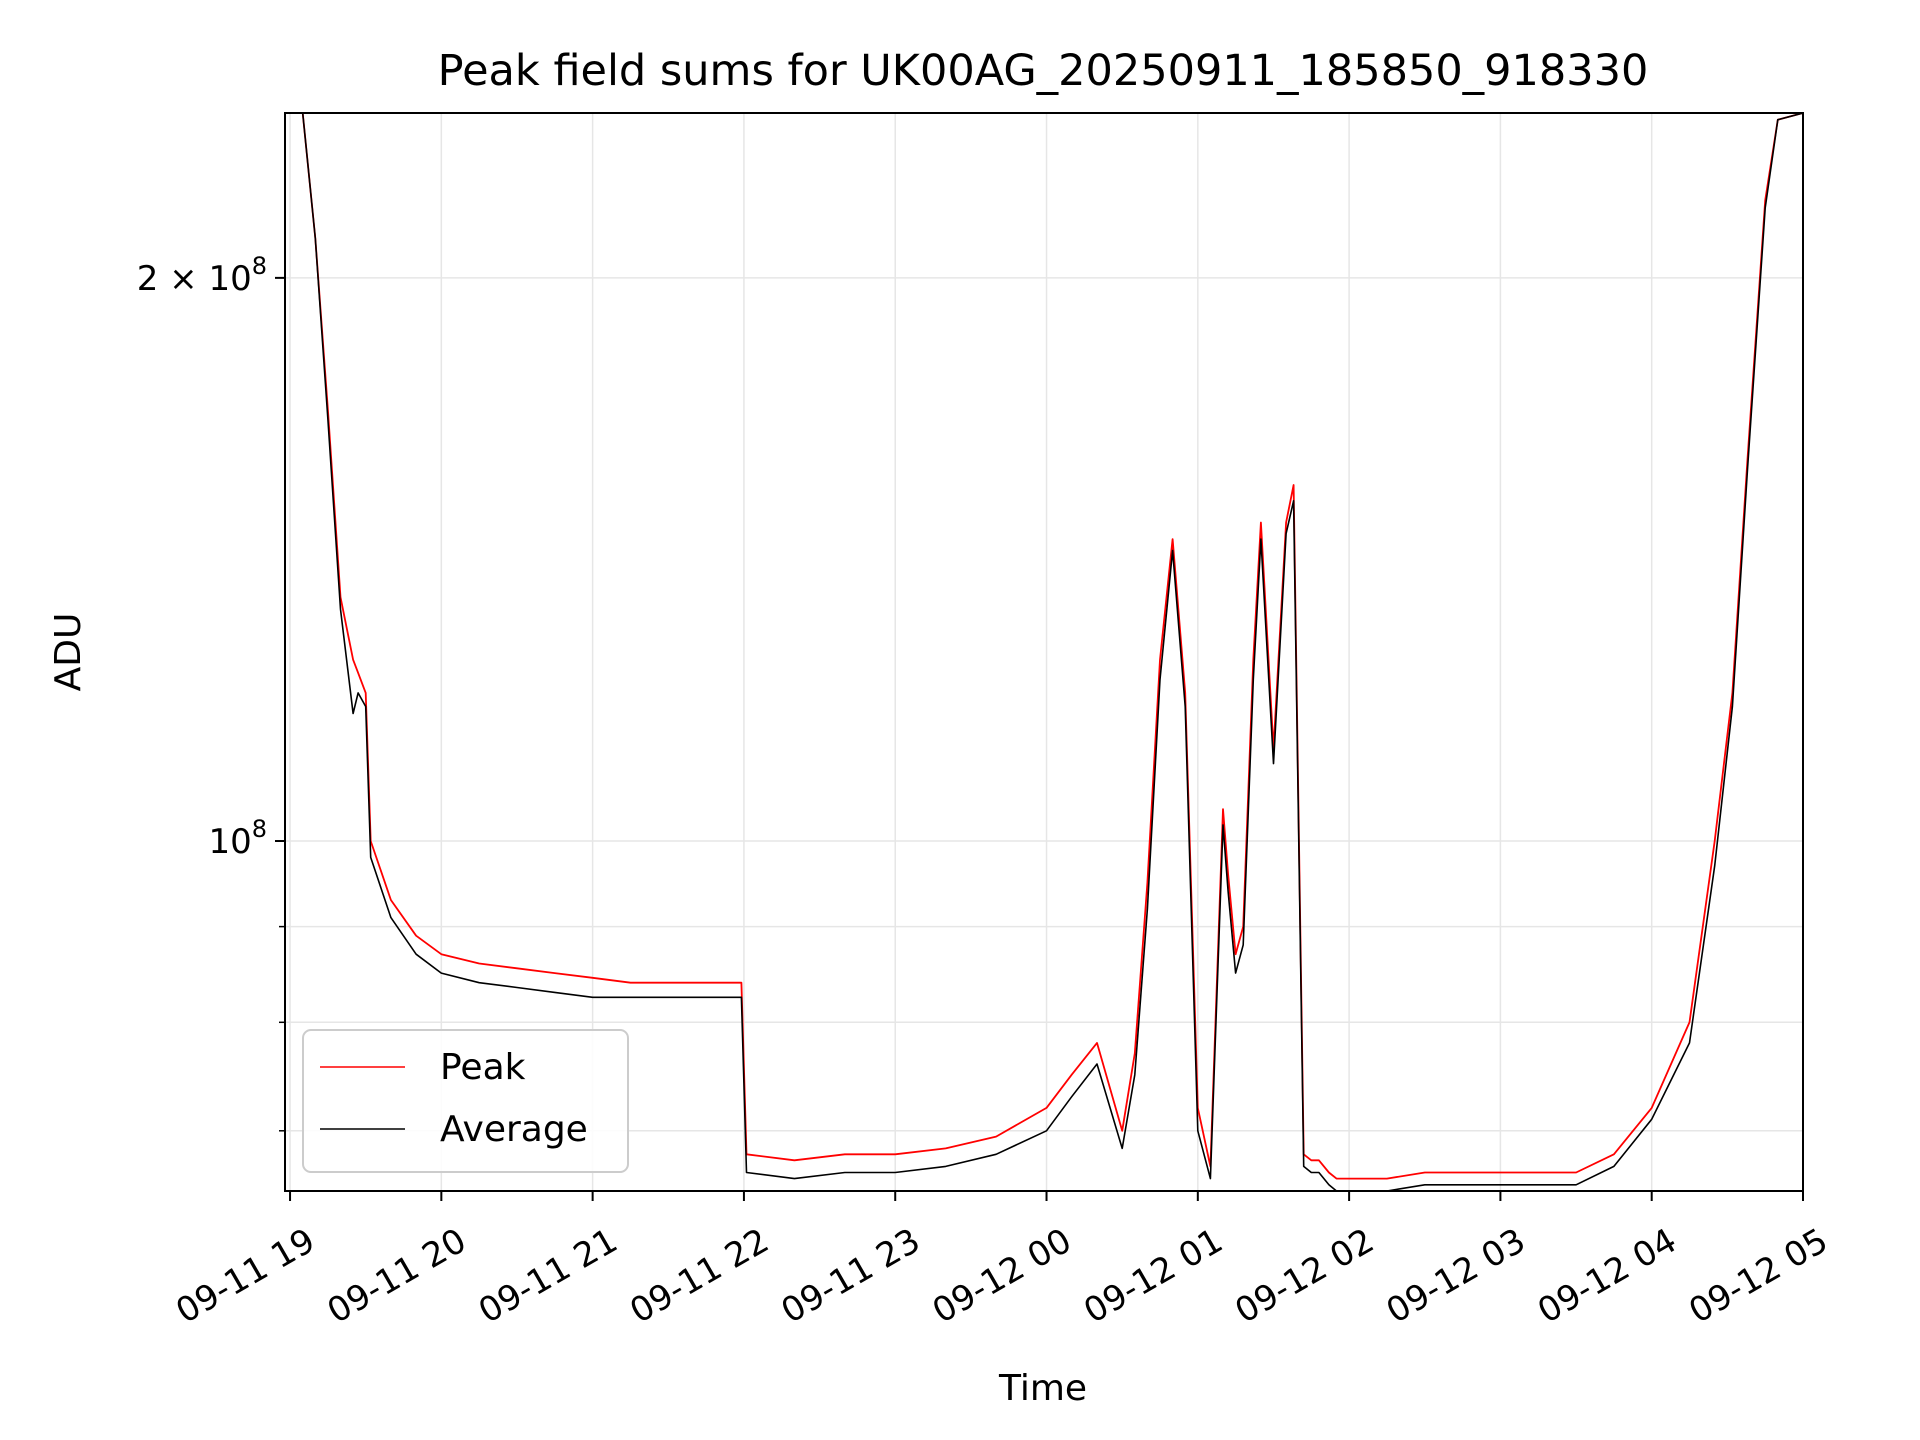  I want to click on legend-box, so click(465, 1101).